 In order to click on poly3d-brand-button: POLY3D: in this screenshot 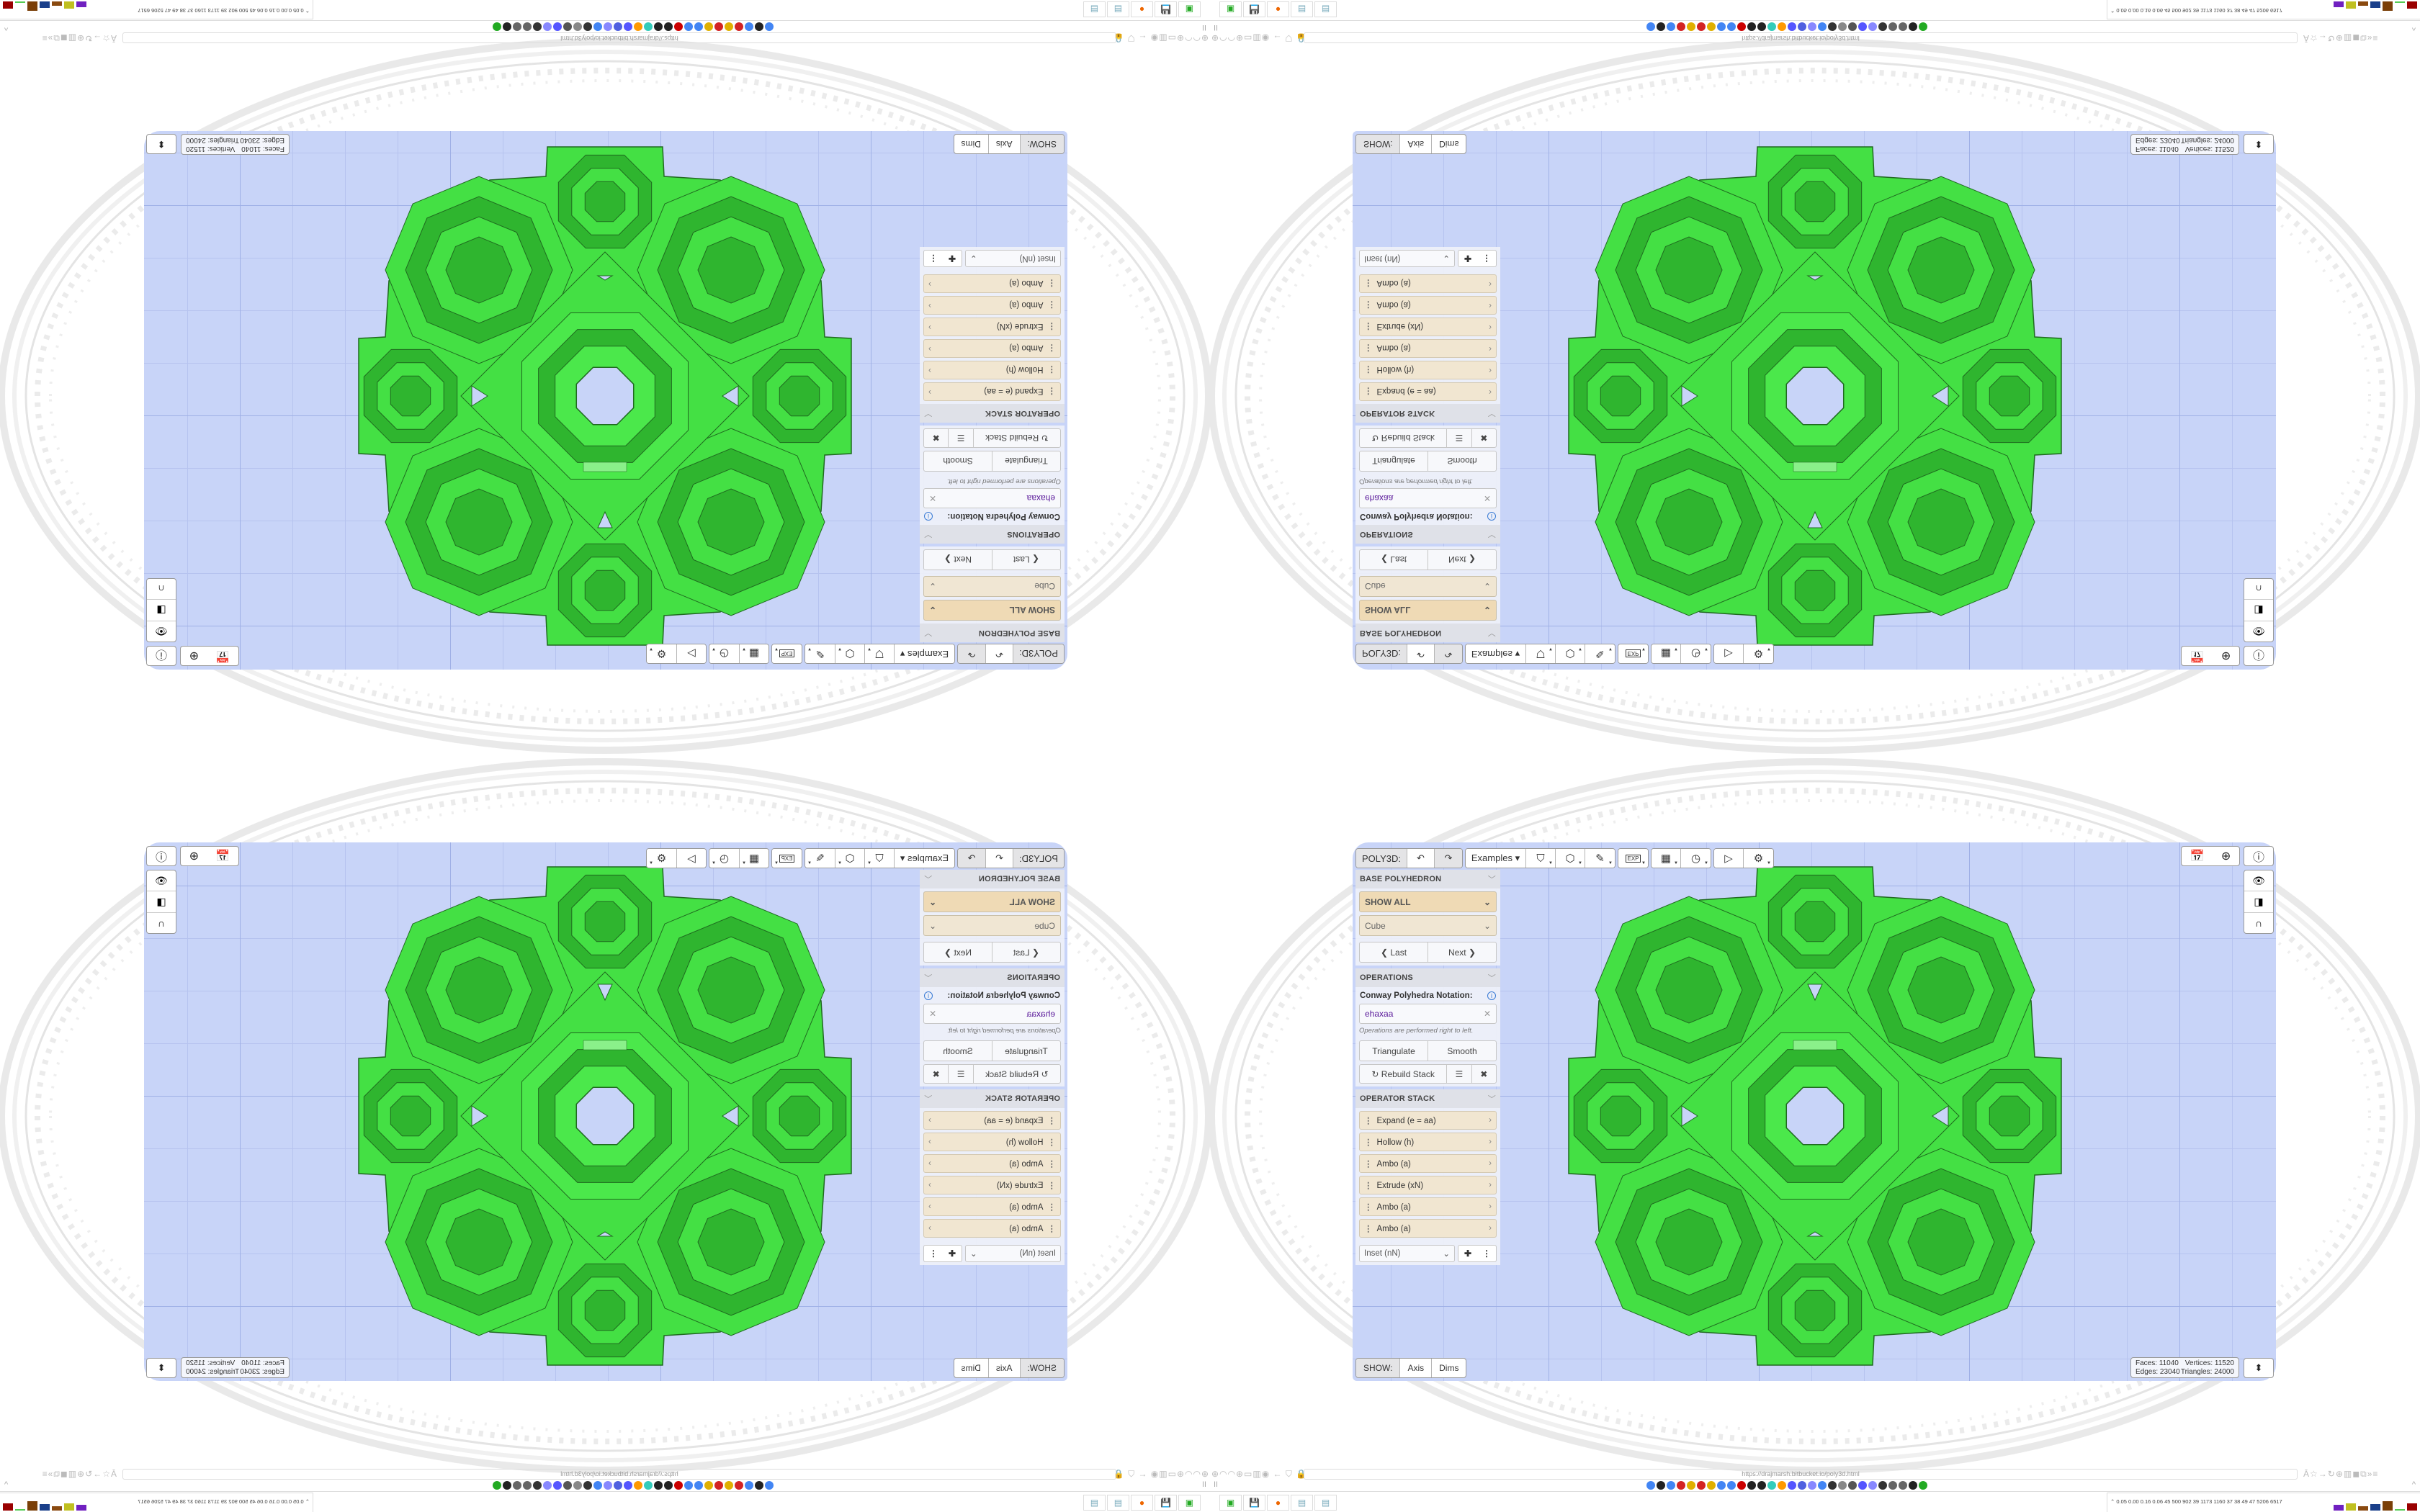, I will do `click(1381, 858)`.